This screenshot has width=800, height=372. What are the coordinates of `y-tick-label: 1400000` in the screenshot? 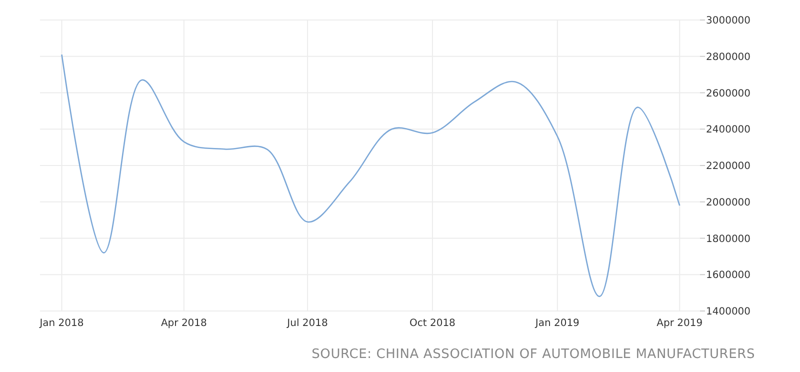 It's located at (728, 312).